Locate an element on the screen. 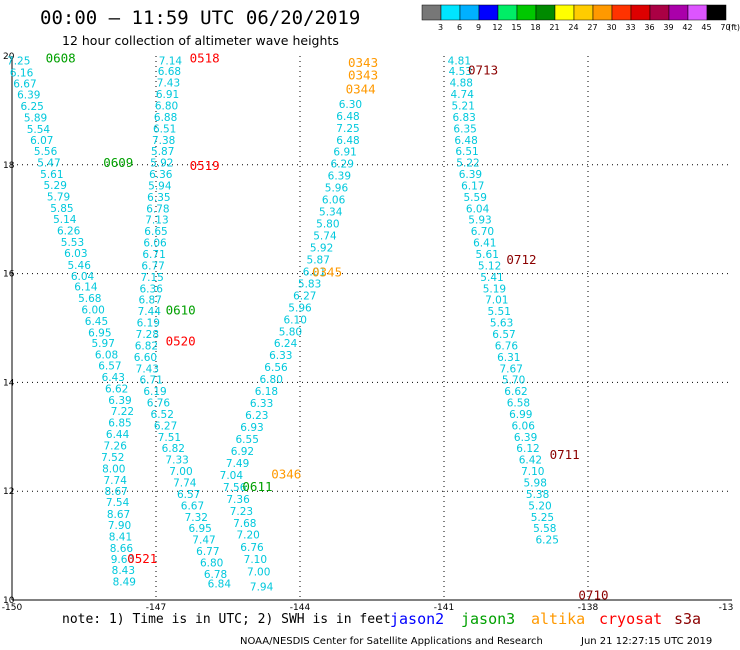 The width and height of the screenshot is (740, 650). cycle-label: 0346 is located at coordinates (286, 473).